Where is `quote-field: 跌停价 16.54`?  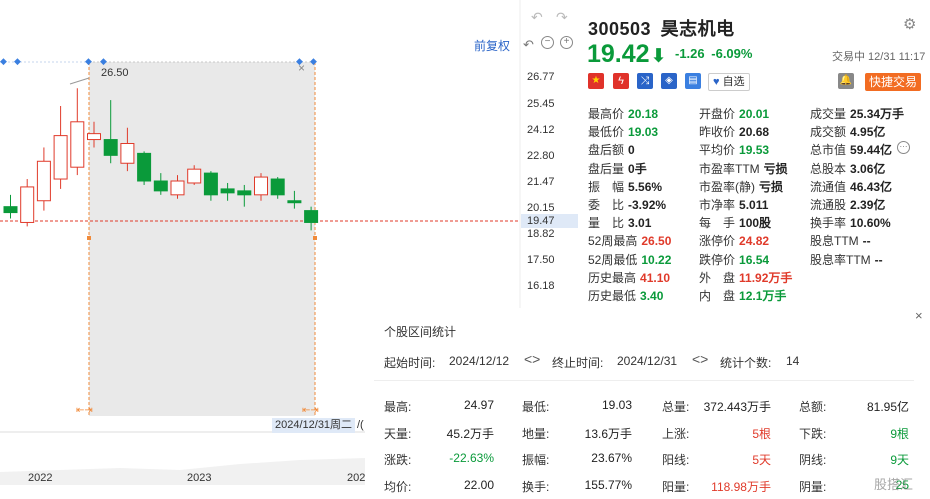 quote-field: 跌停价 16.54 is located at coordinates (734, 259).